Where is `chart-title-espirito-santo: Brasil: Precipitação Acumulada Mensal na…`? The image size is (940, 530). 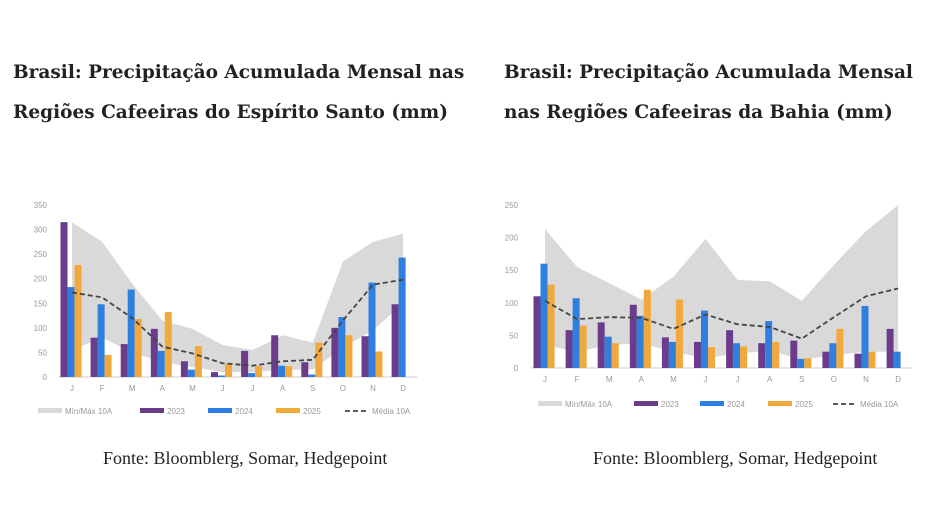
chart-title-espirito-santo: Brasil: Precipitação Acumulada Mensal na… is located at coordinates (239, 92).